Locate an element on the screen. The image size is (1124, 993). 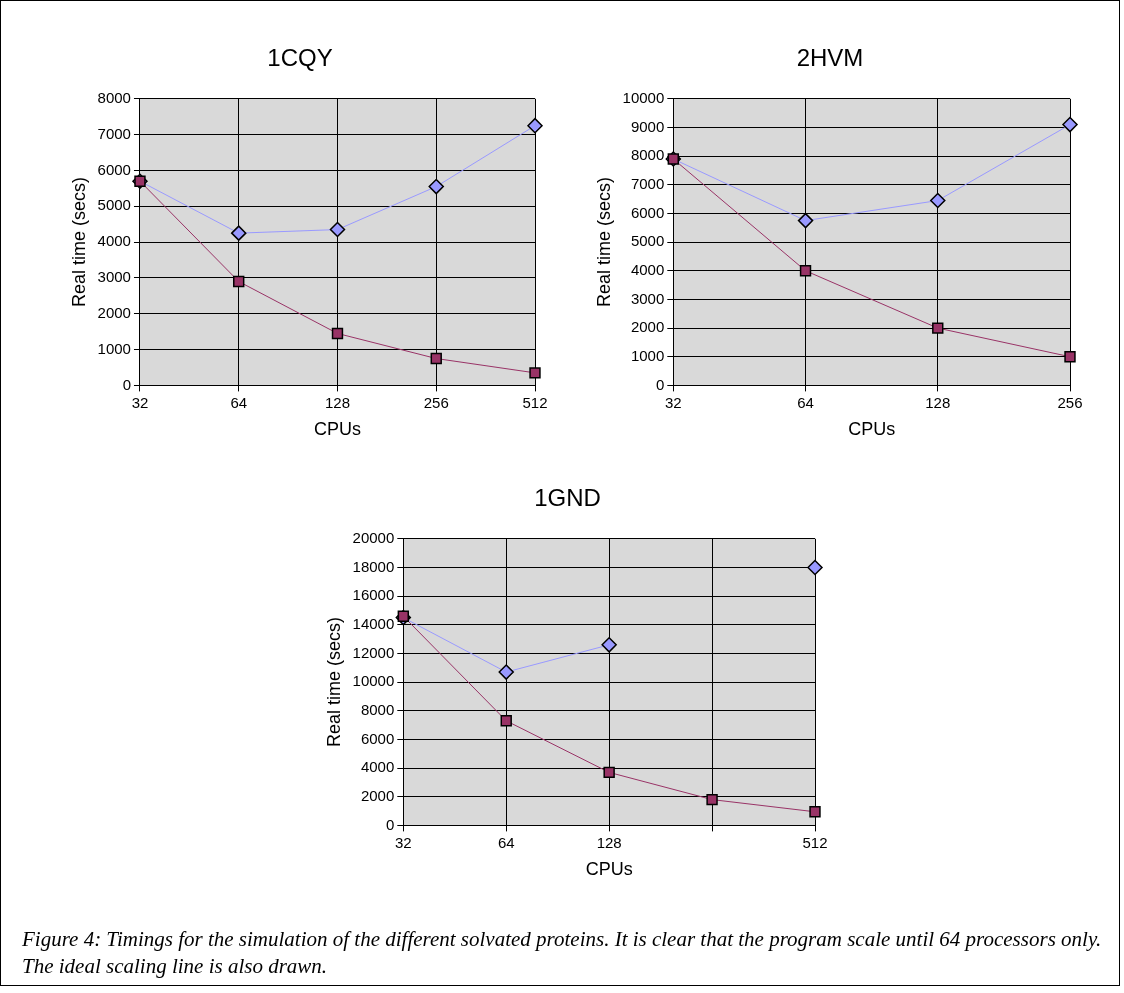
y-tick-label: 20000 is located at coordinates (373, 537).